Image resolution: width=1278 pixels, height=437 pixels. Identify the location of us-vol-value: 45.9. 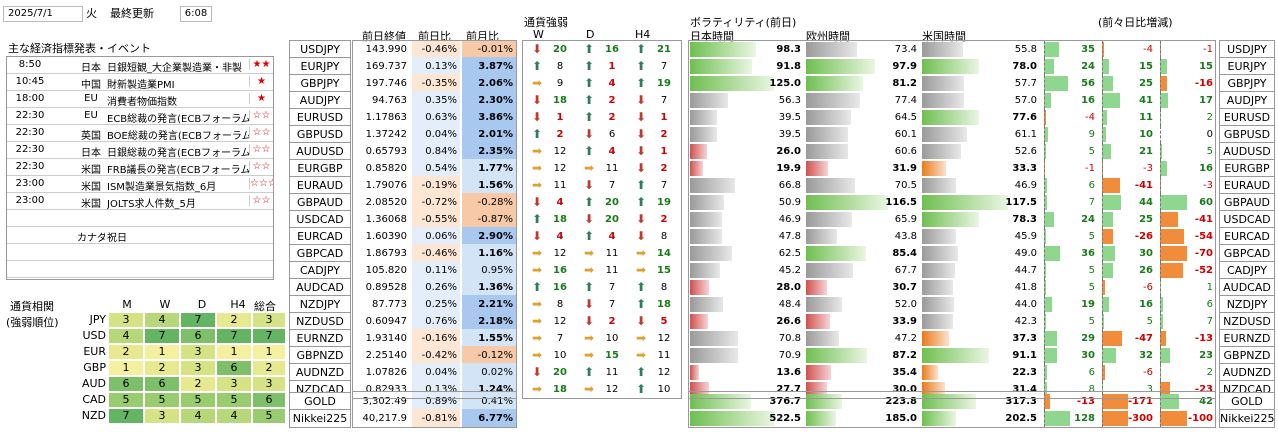
(1025, 236).